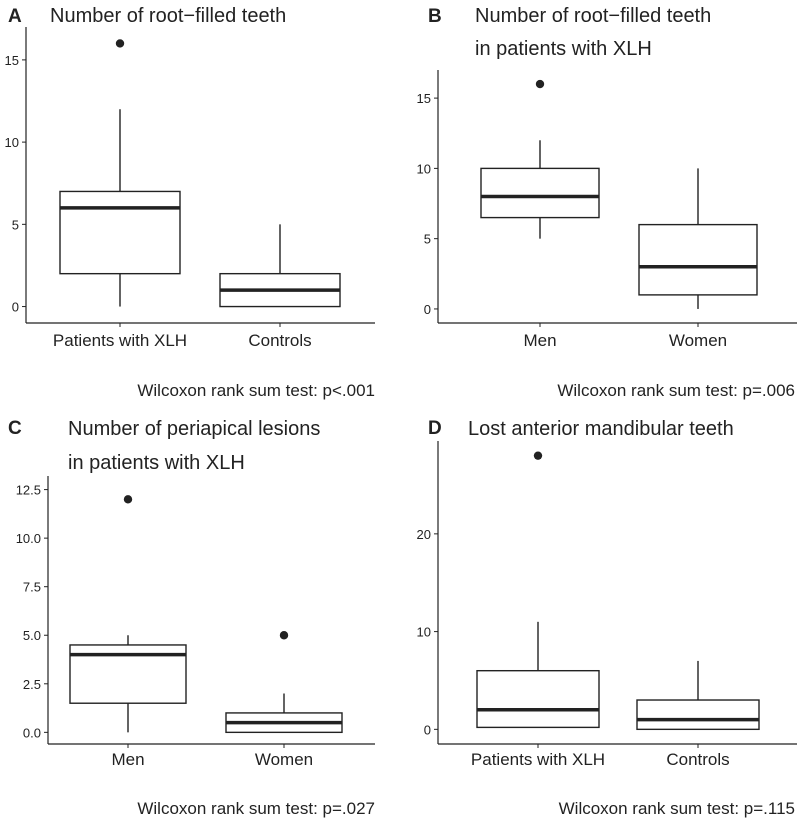 Image resolution: width=797 pixels, height=824 pixels. I want to click on panel-letter: C, so click(15, 428).